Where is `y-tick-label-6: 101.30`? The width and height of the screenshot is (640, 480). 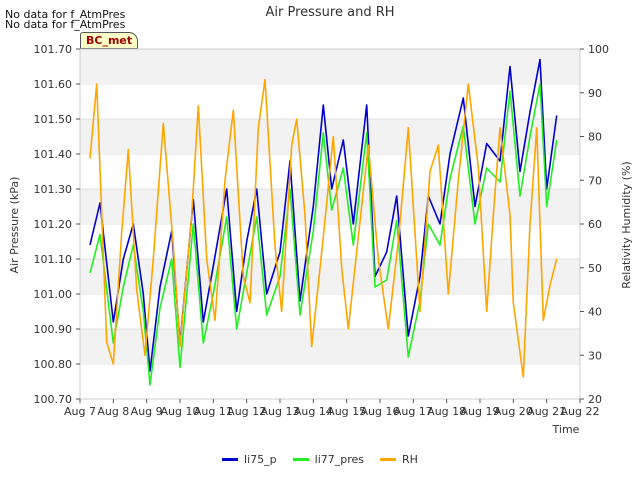
y-tick-label-6: 101.30 is located at coordinates (53, 189).